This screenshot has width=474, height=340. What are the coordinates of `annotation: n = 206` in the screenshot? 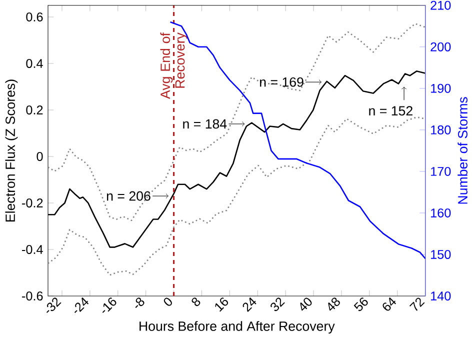 It's located at (128, 196).